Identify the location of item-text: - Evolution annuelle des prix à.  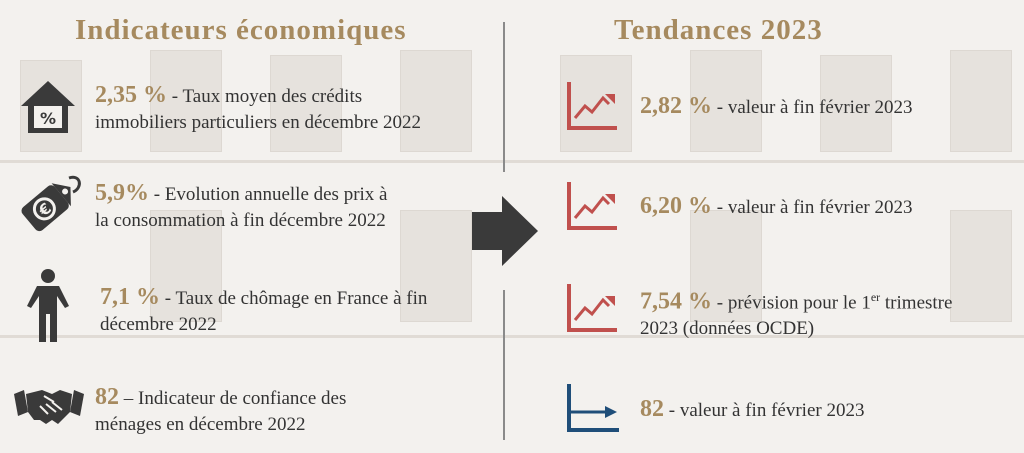
(268, 194).